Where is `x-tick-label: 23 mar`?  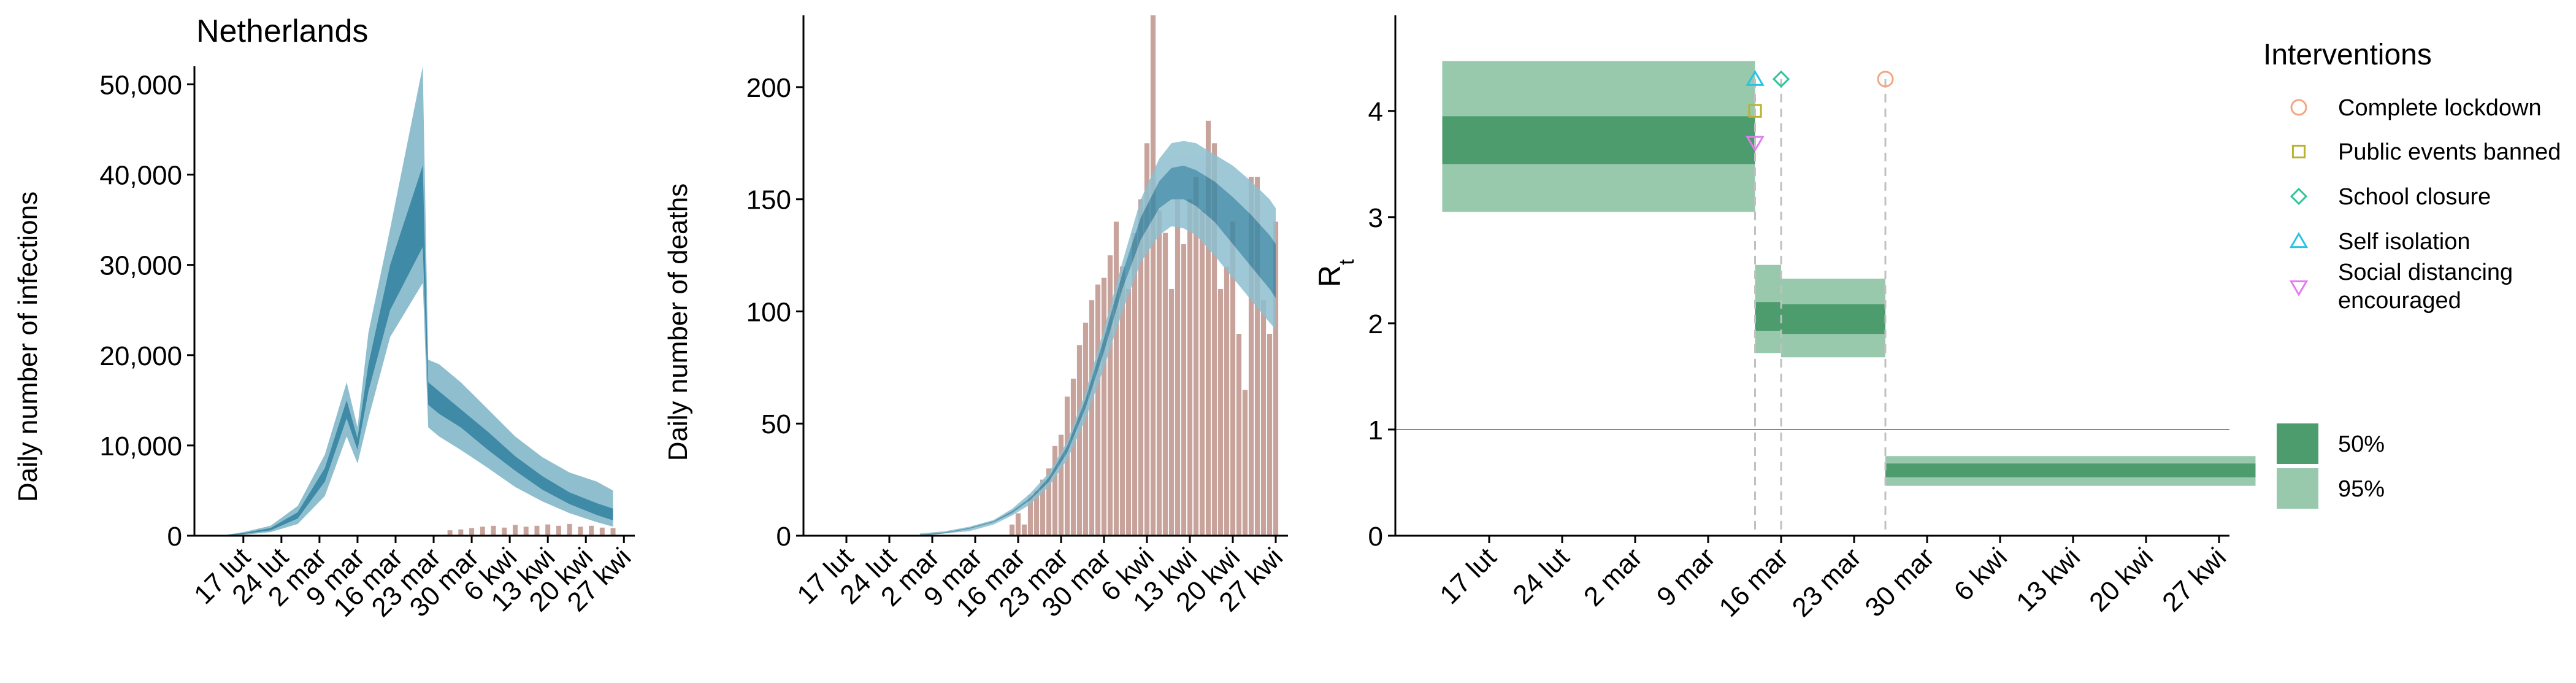 x-tick-label: 23 mar is located at coordinates (1827, 582).